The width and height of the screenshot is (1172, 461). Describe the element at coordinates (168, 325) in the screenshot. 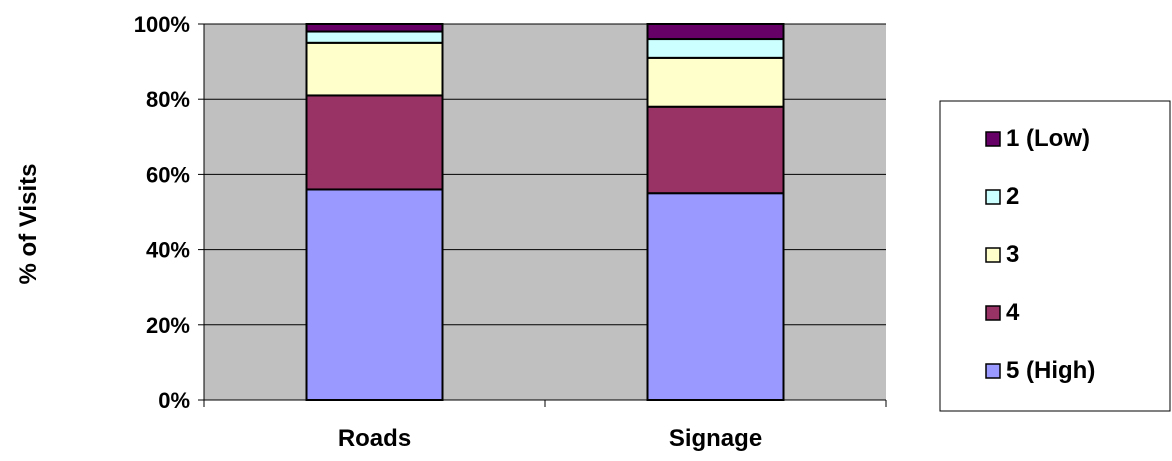

I see `y-tick-label: 20%` at that location.